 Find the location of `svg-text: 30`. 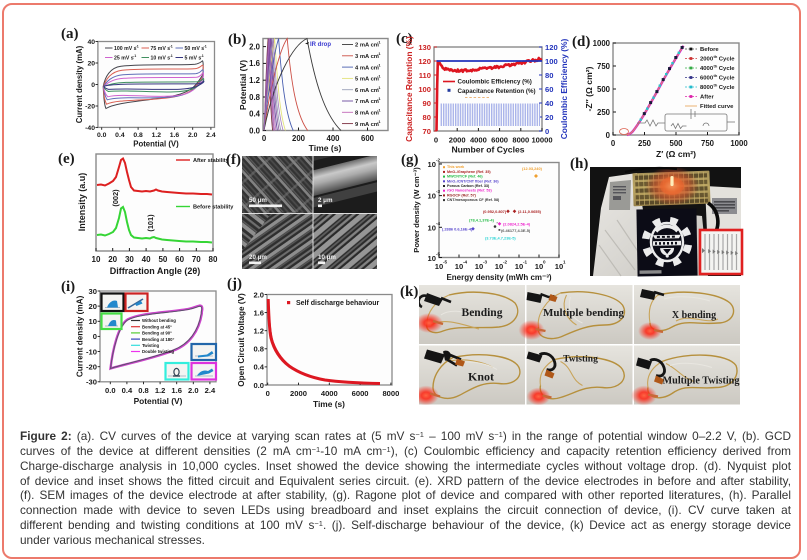

svg-text: 30 is located at coordinates (93, 291).